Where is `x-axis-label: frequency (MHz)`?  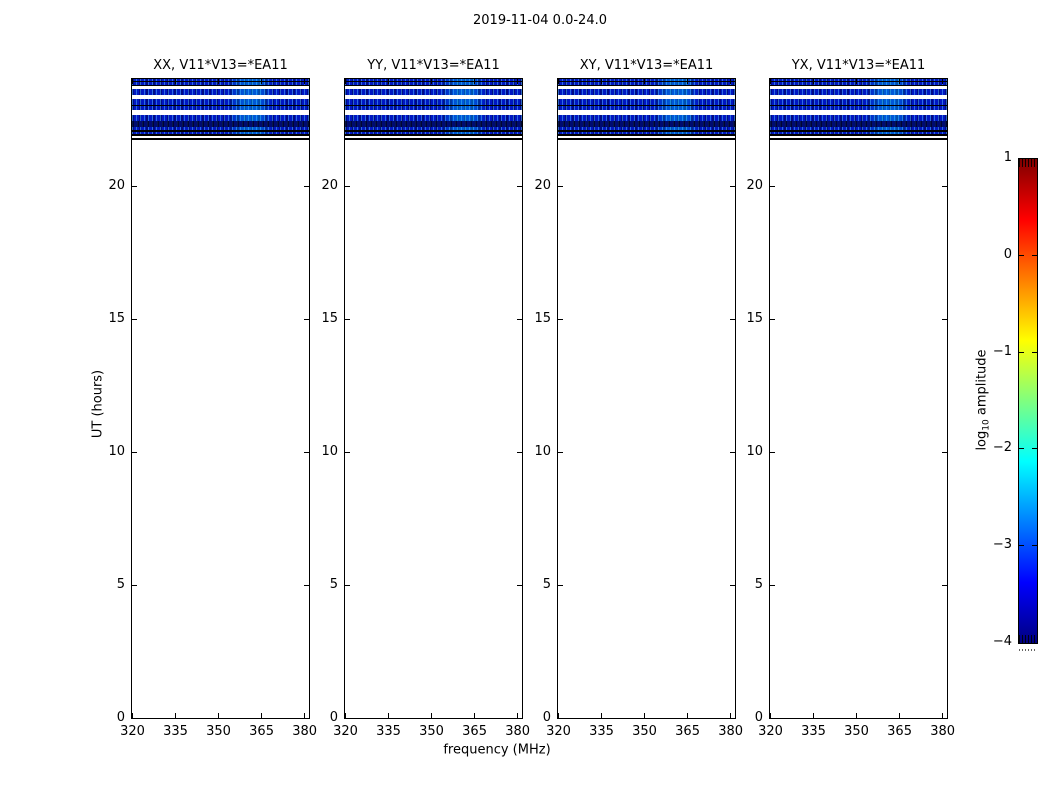 x-axis-label: frequency (MHz) is located at coordinates (497, 750).